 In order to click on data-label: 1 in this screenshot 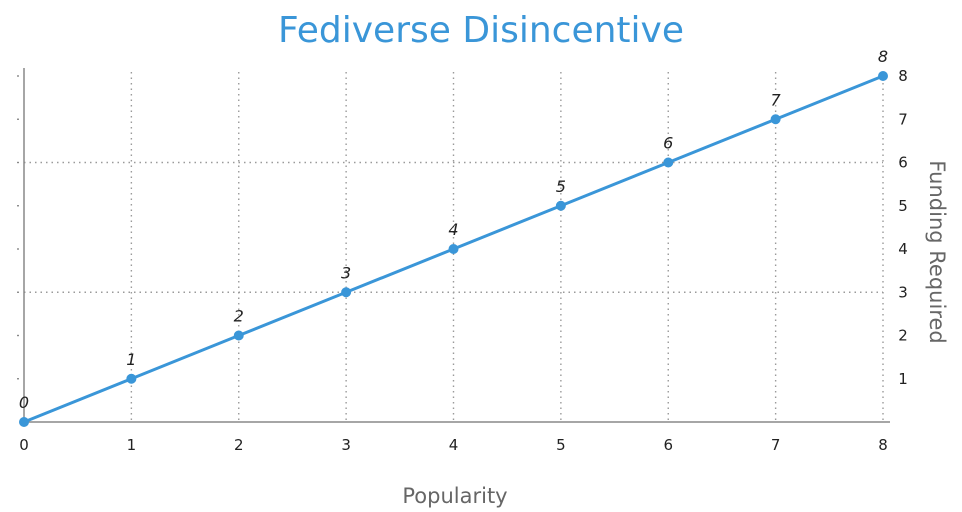, I will do `click(131, 359)`.